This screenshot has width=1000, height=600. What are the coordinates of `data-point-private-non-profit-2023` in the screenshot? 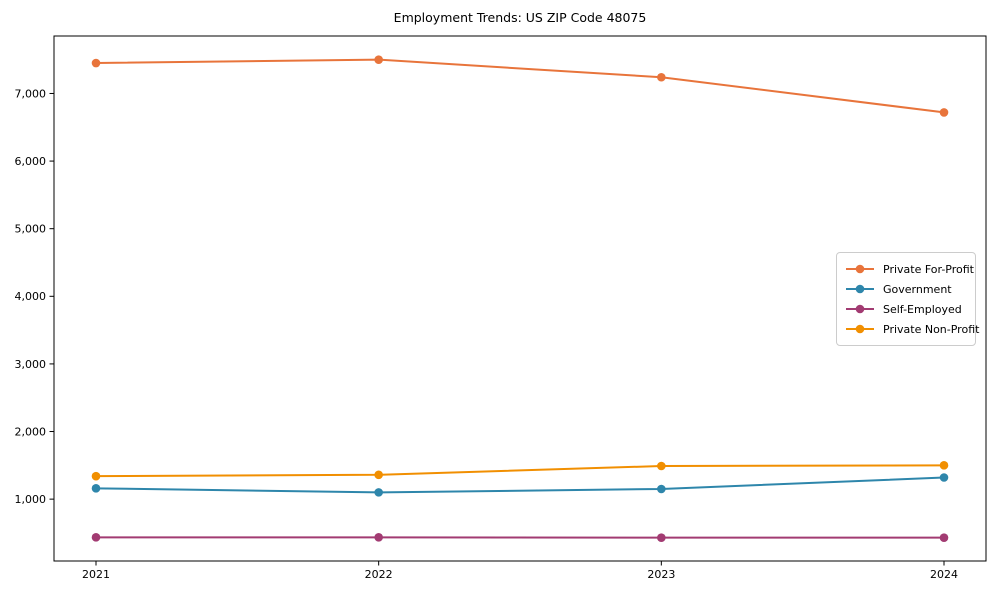 It's located at (661, 466).